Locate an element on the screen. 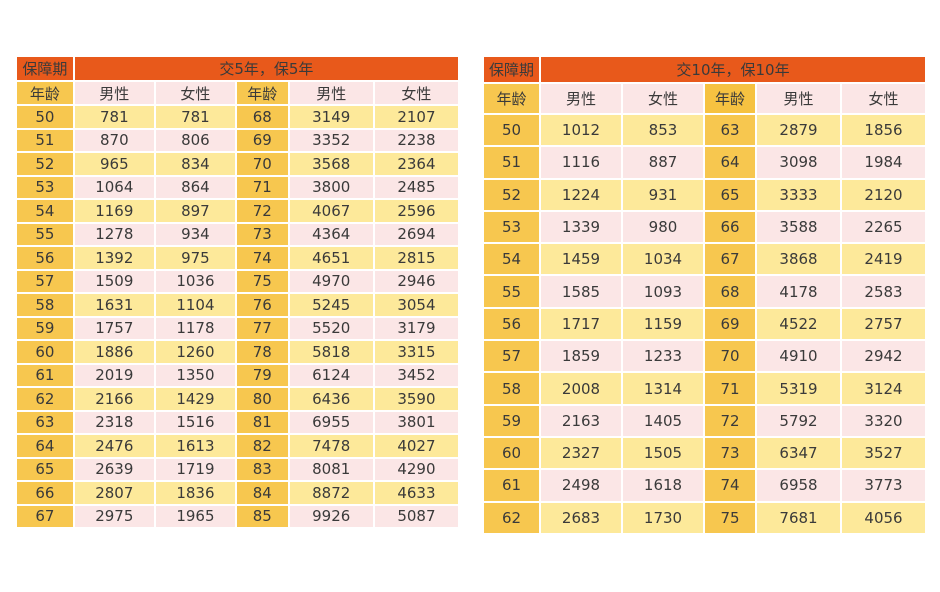 Image resolution: width=940 pixels, height=592 pixels. table-row: 51 870 806 69 3352 2238 is located at coordinates (237, 140).